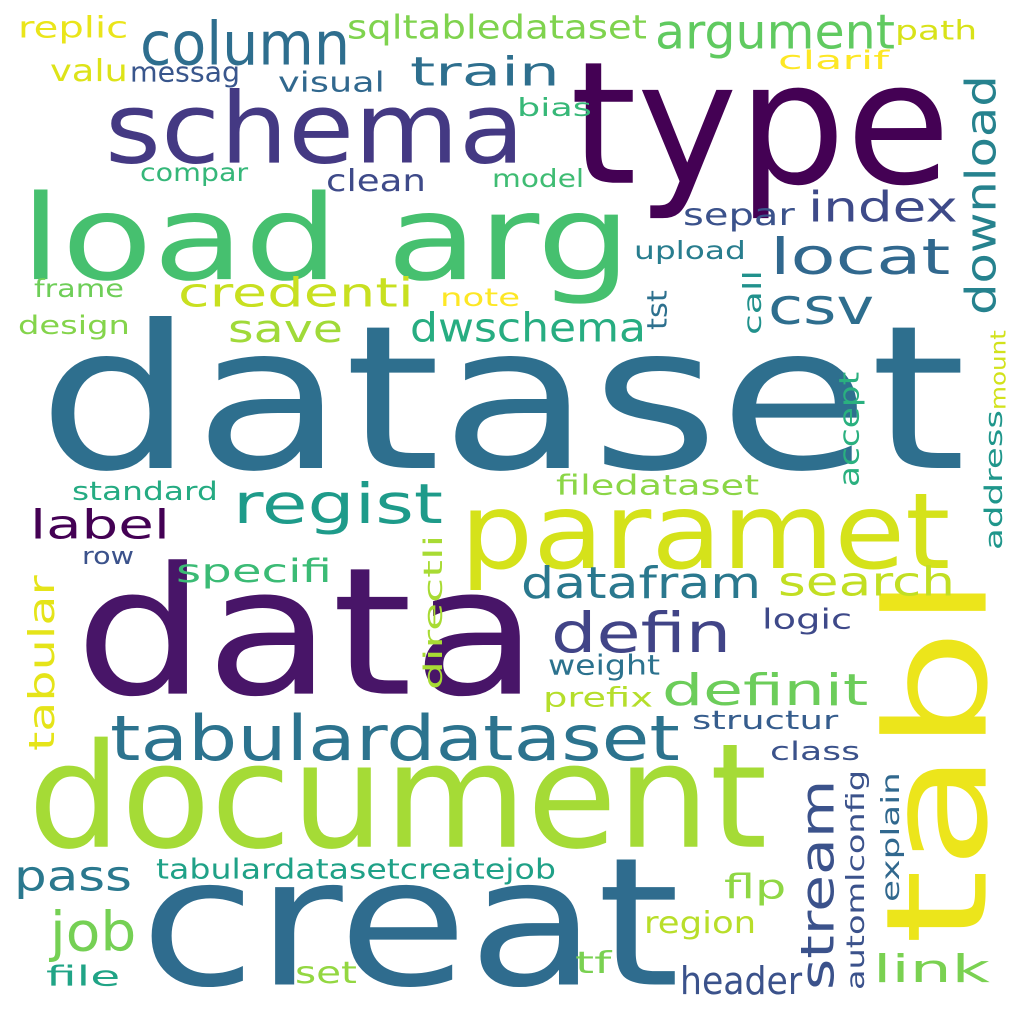  What do you see at coordinates (326, 238) in the screenshot?
I see `word-load-arg: load arg` at bounding box center [326, 238].